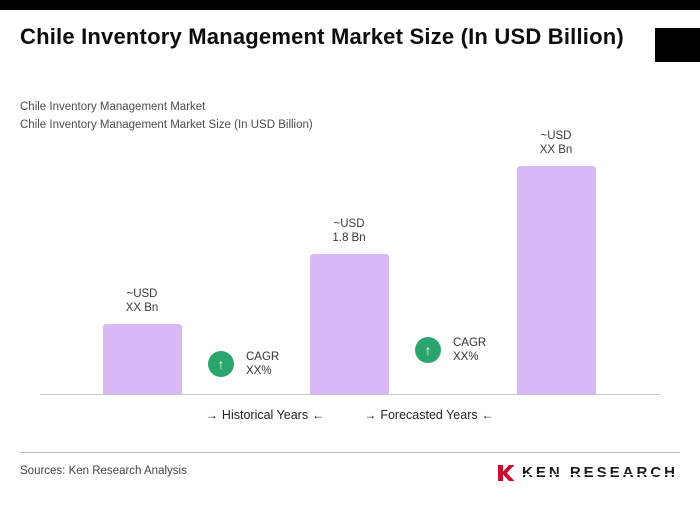  I want to click on period-label-historical: → Historical Years ←, so click(265, 415).